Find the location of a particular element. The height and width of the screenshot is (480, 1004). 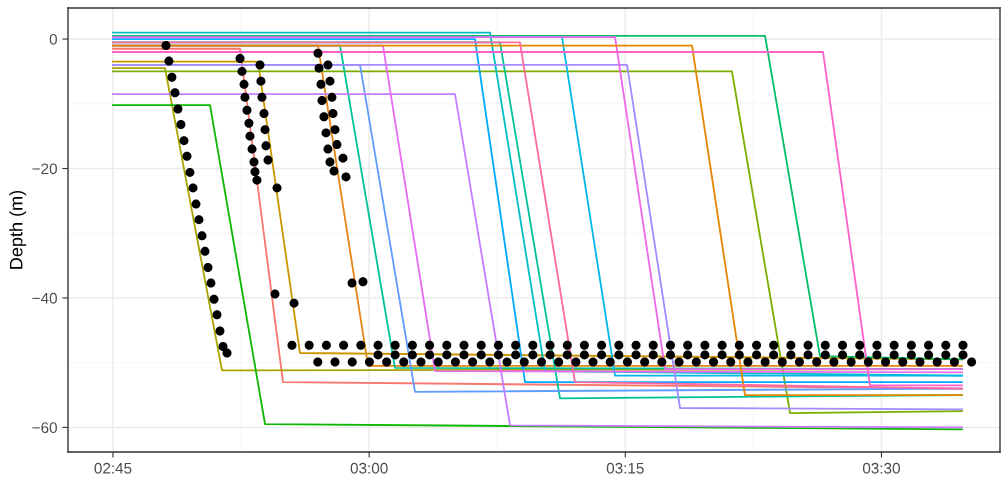

x-tick-label: 03:00 is located at coordinates (369, 468).